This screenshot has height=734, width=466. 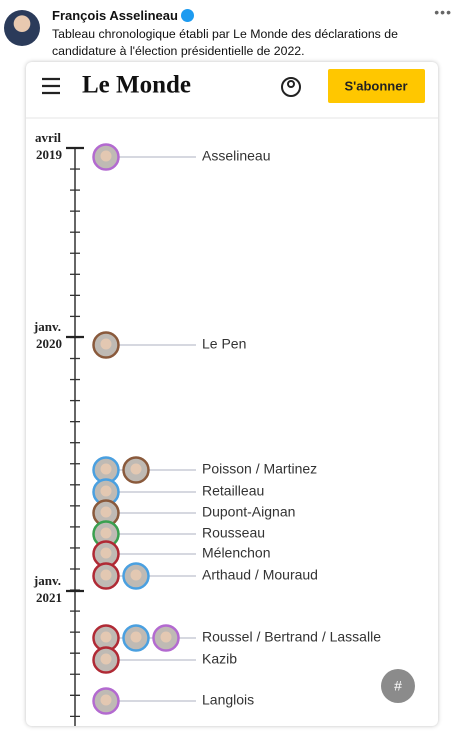 What do you see at coordinates (233, 533) in the screenshot?
I see `candidate-name: Rousseau` at bounding box center [233, 533].